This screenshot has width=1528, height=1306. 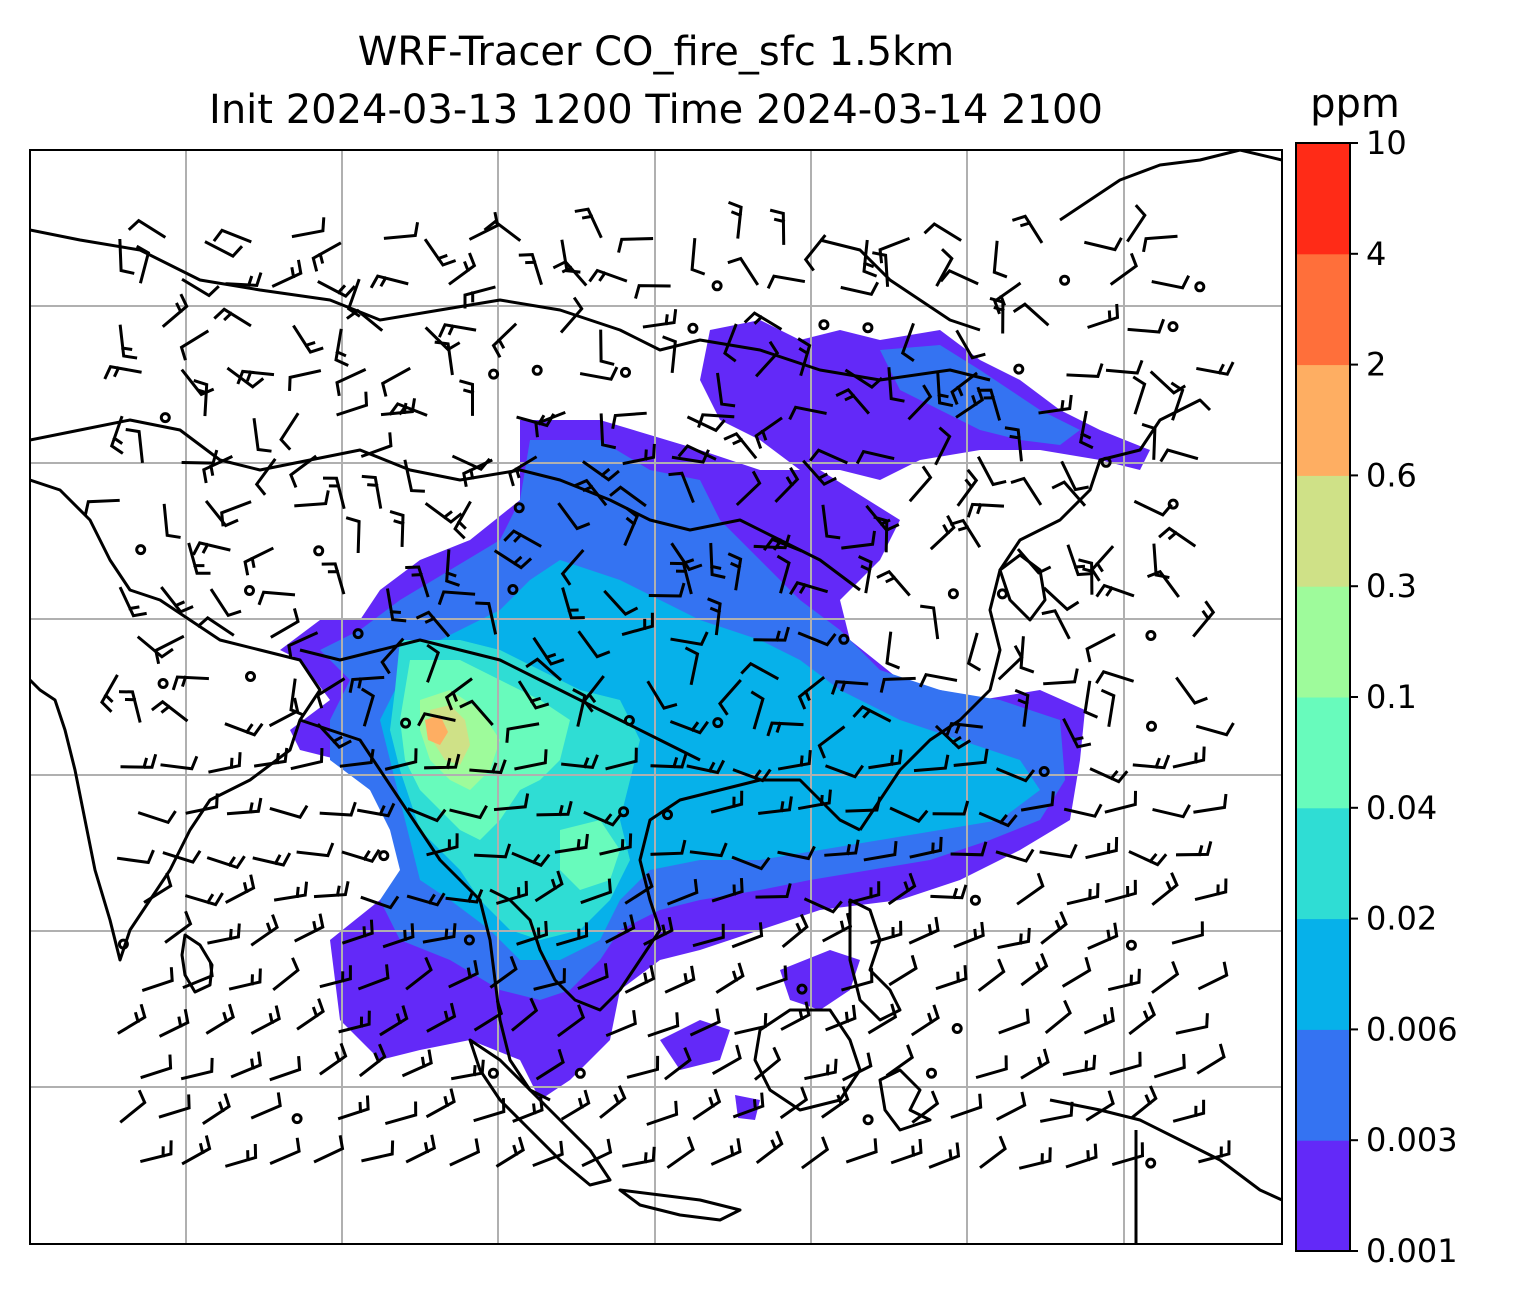 What do you see at coordinates (1412, 1029) in the screenshot?
I see `colorbar-tick-label: 0.006` at bounding box center [1412, 1029].